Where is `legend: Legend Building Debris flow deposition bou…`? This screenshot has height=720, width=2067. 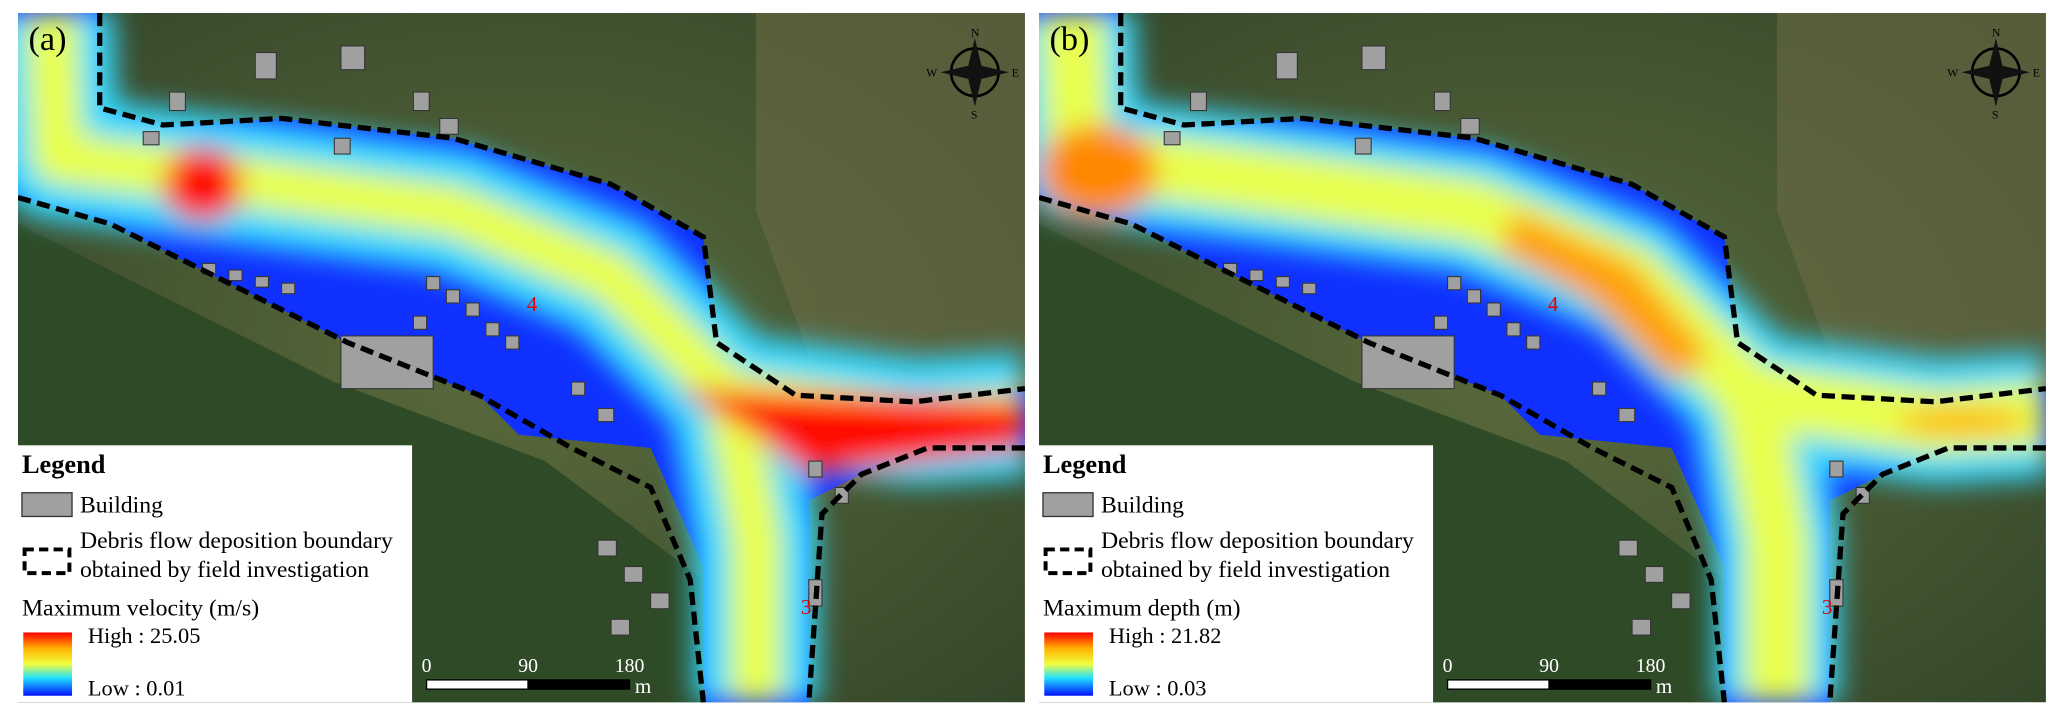
legend: Legend Building Debris flow deposition bou… is located at coordinates (1236, 574).